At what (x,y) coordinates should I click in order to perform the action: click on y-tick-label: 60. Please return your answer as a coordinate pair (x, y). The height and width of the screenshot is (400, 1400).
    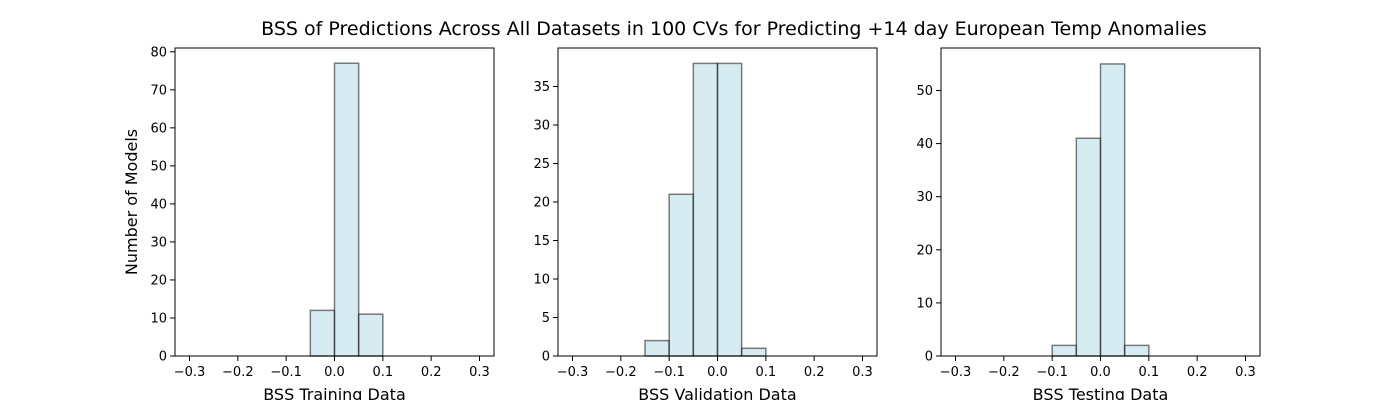
    Looking at the image, I should click on (158, 128).